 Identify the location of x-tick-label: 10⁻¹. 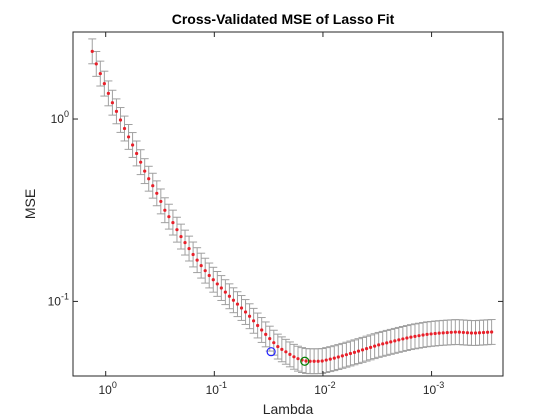
(216, 388).